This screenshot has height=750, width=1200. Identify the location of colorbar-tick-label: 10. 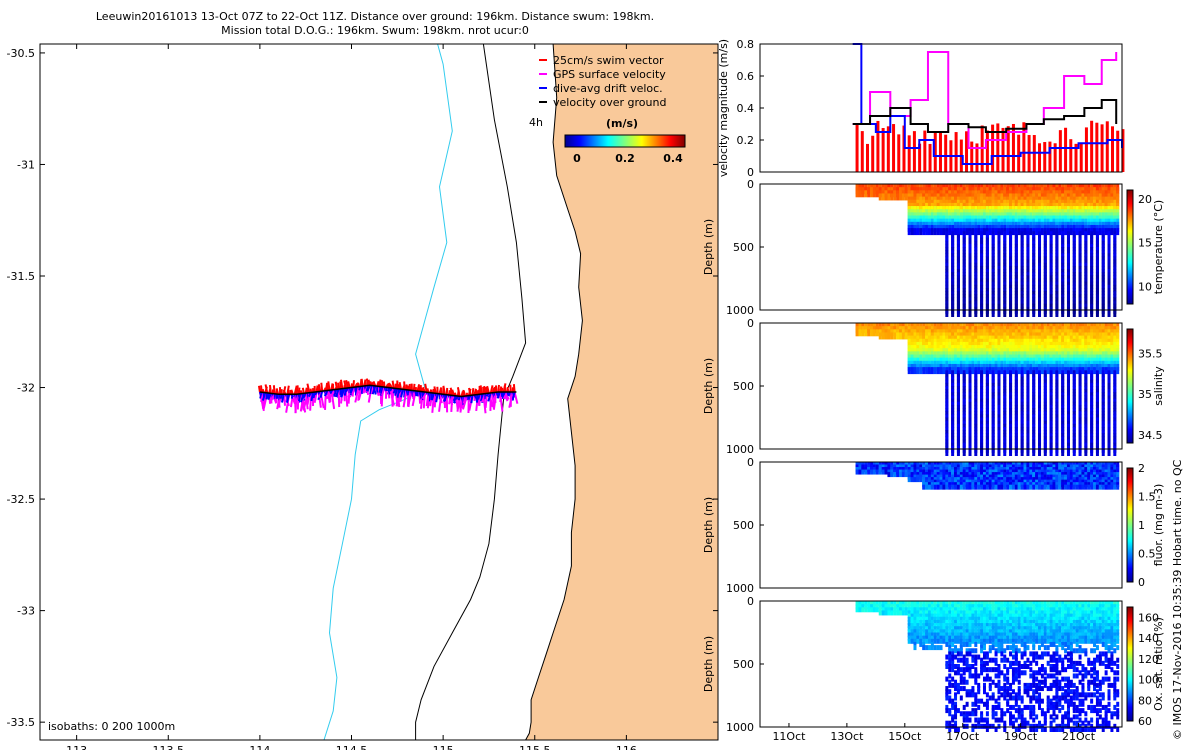
(1145, 286).